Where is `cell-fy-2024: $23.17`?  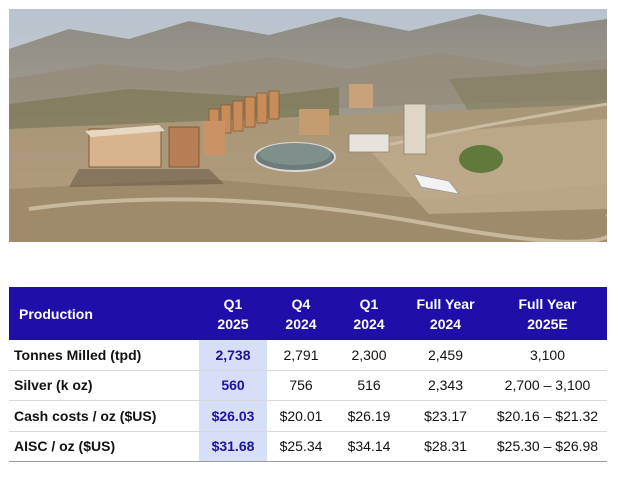 cell-fy-2024: $23.17 is located at coordinates (445, 416).